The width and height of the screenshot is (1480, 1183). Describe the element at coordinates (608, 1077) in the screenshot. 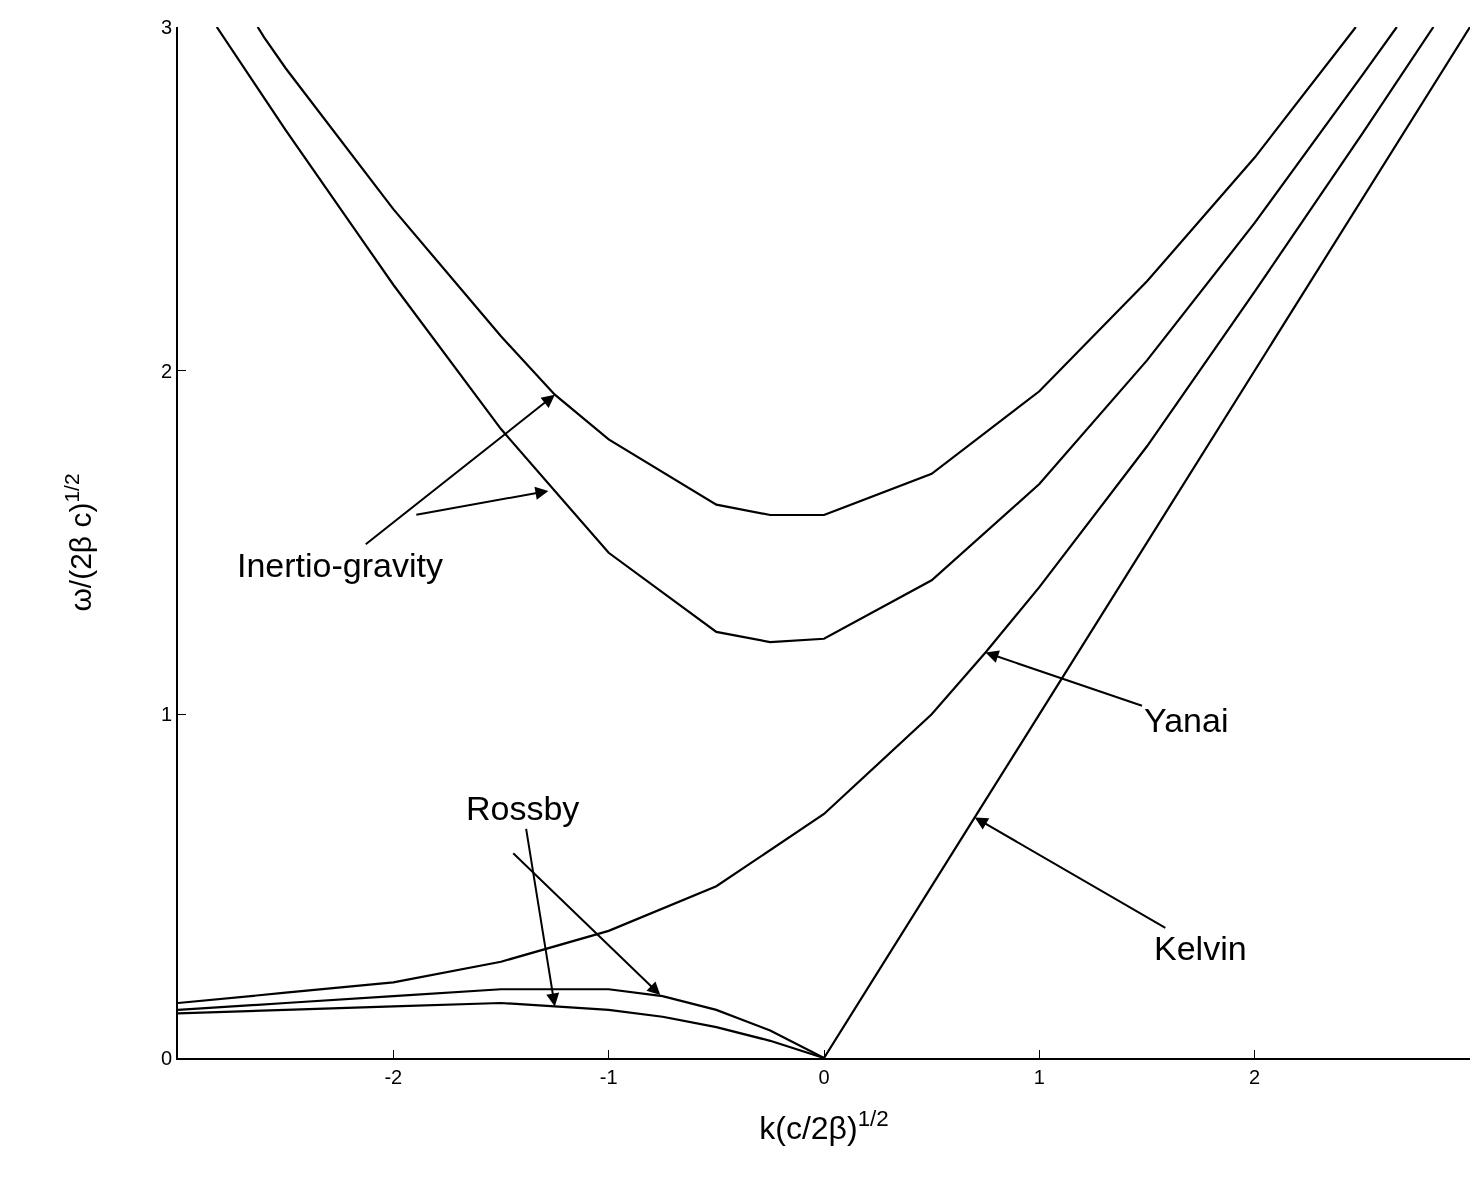

I see `x-tick-label: -1` at that location.